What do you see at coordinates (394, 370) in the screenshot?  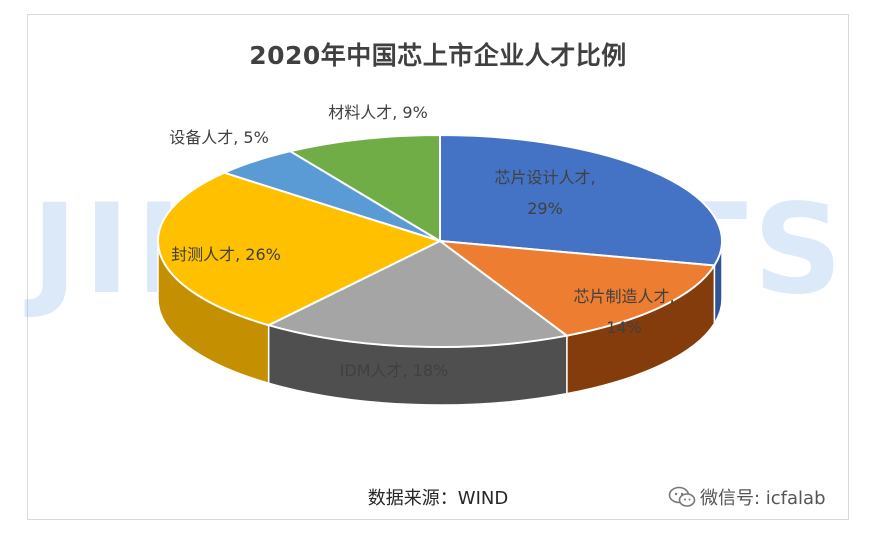 I see `slice-label-2-0: IDM人才, 18%` at bounding box center [394, 370].